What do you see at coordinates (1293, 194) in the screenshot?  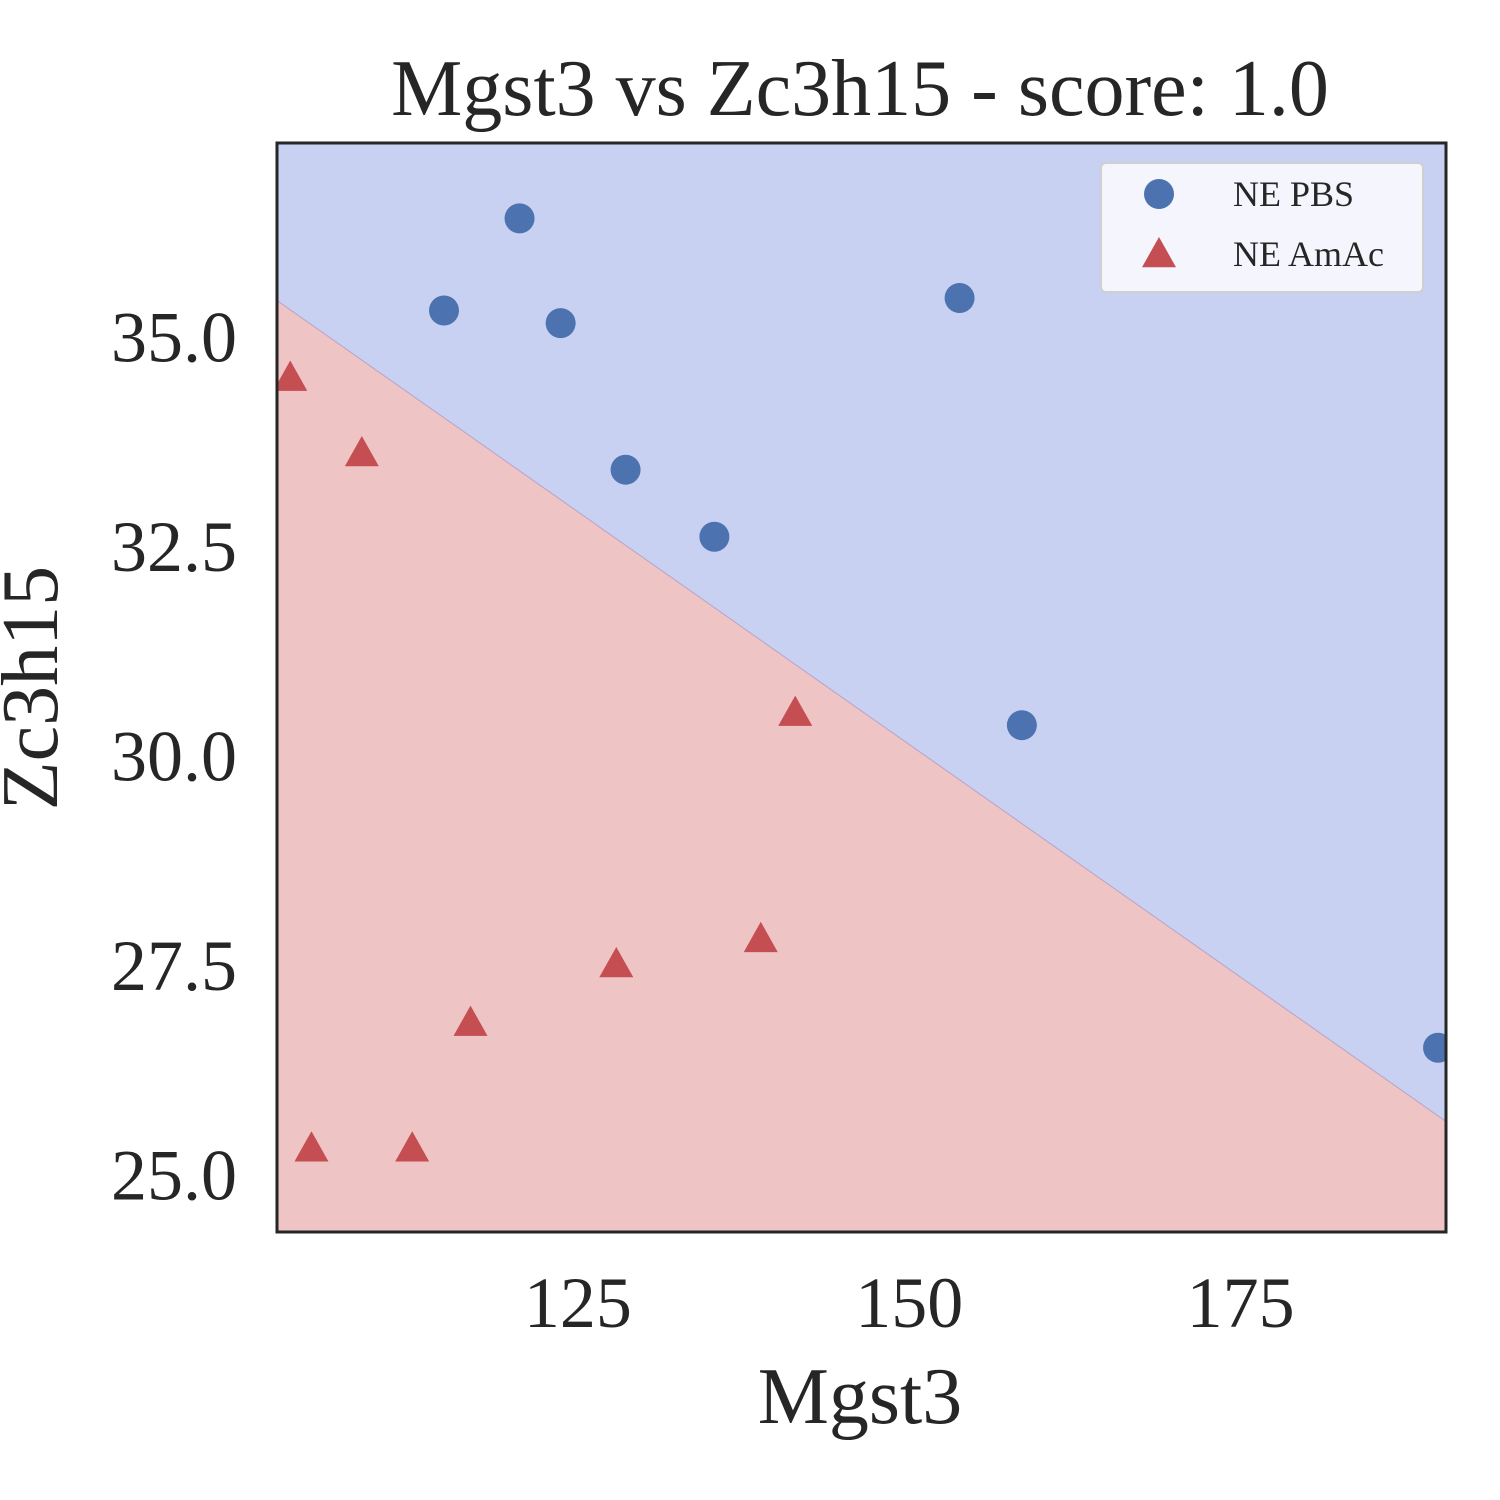 I see `legend-label: NE PBS` at bounding box center [1293, 194].